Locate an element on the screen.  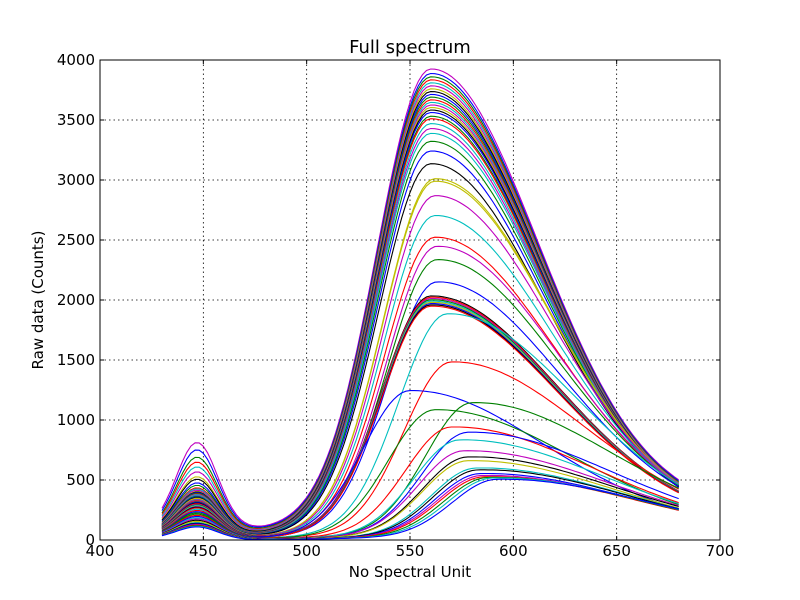
x-tick-label: 500 is located at coordinates (306, 551).